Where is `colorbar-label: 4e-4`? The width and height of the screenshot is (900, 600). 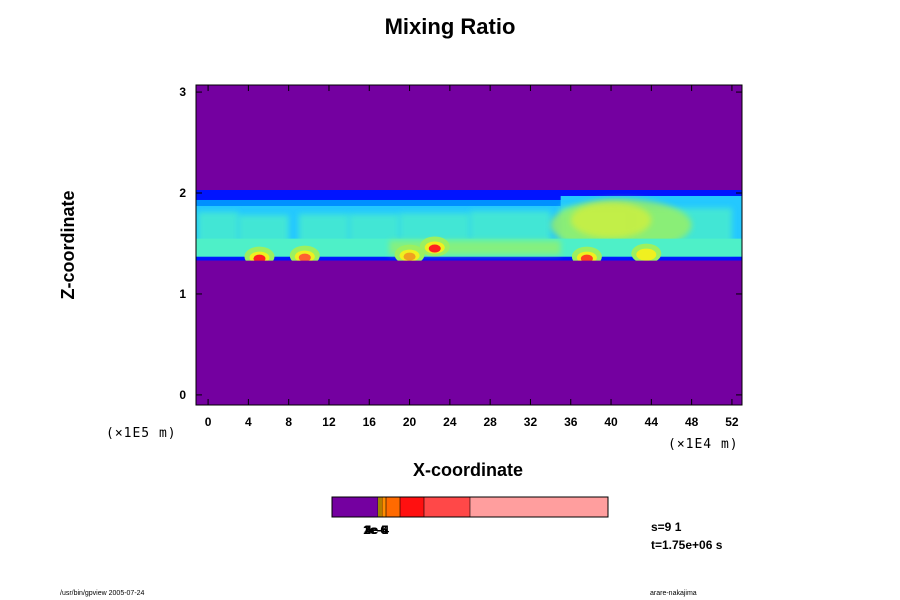
colorbar-label: 4e-4 is located at coordinates (377, 530).